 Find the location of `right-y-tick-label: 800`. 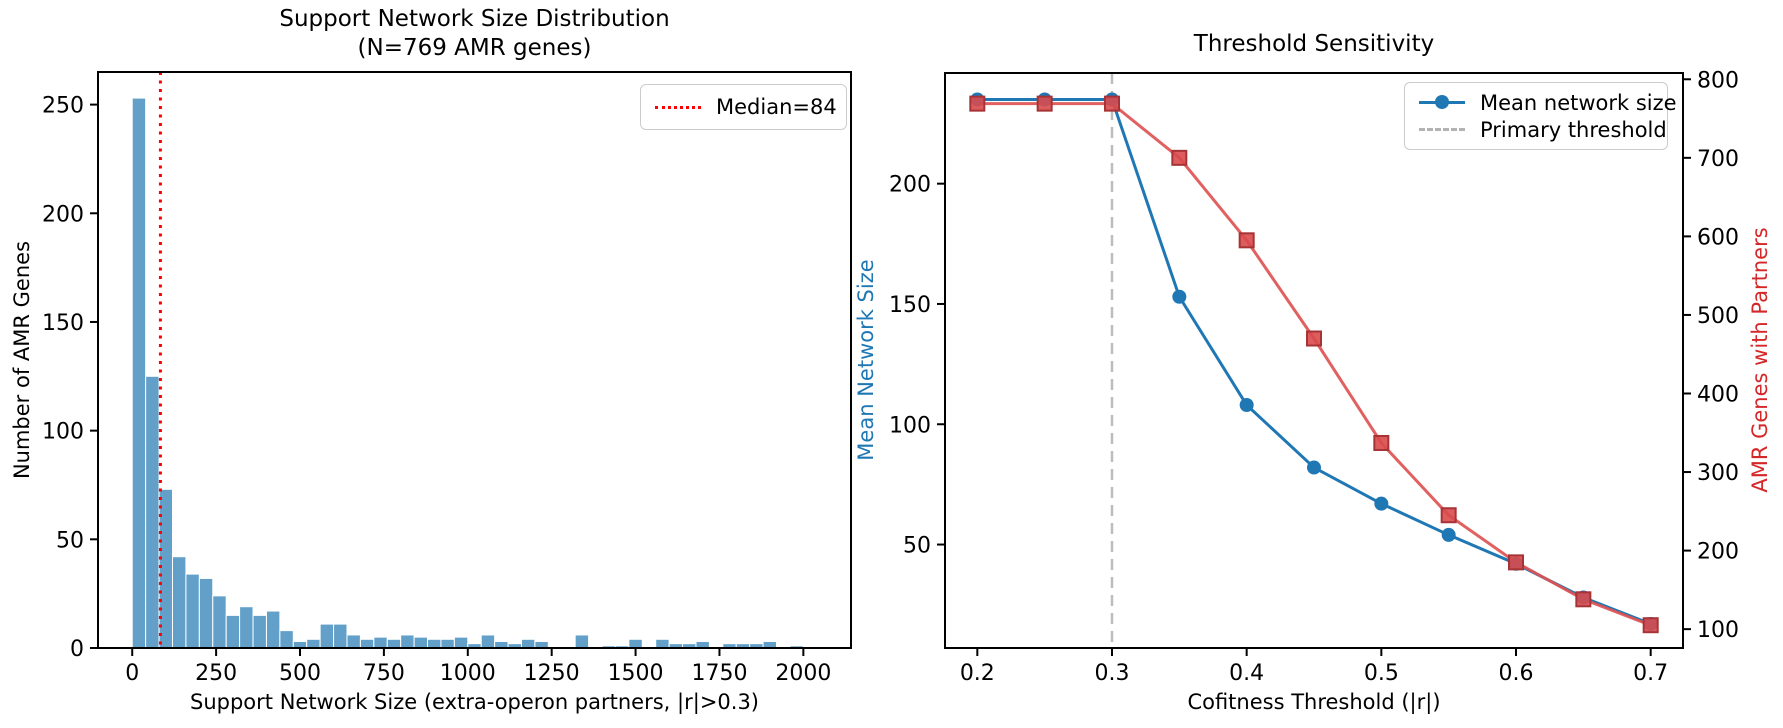

right-y-tick-label: 800 is located at coordinates (1718, 80).